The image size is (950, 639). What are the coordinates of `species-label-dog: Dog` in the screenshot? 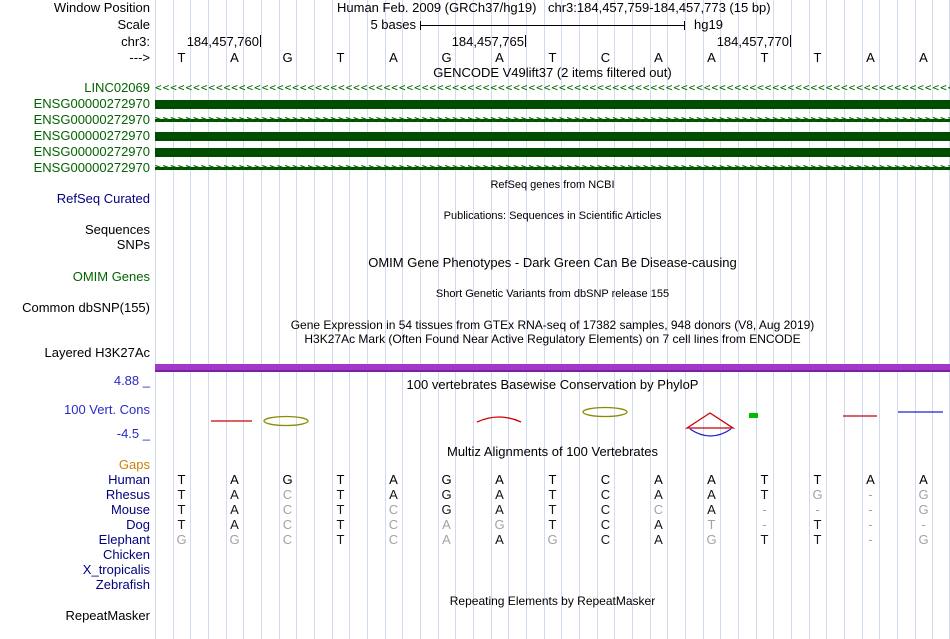 It's located at (138, 524).